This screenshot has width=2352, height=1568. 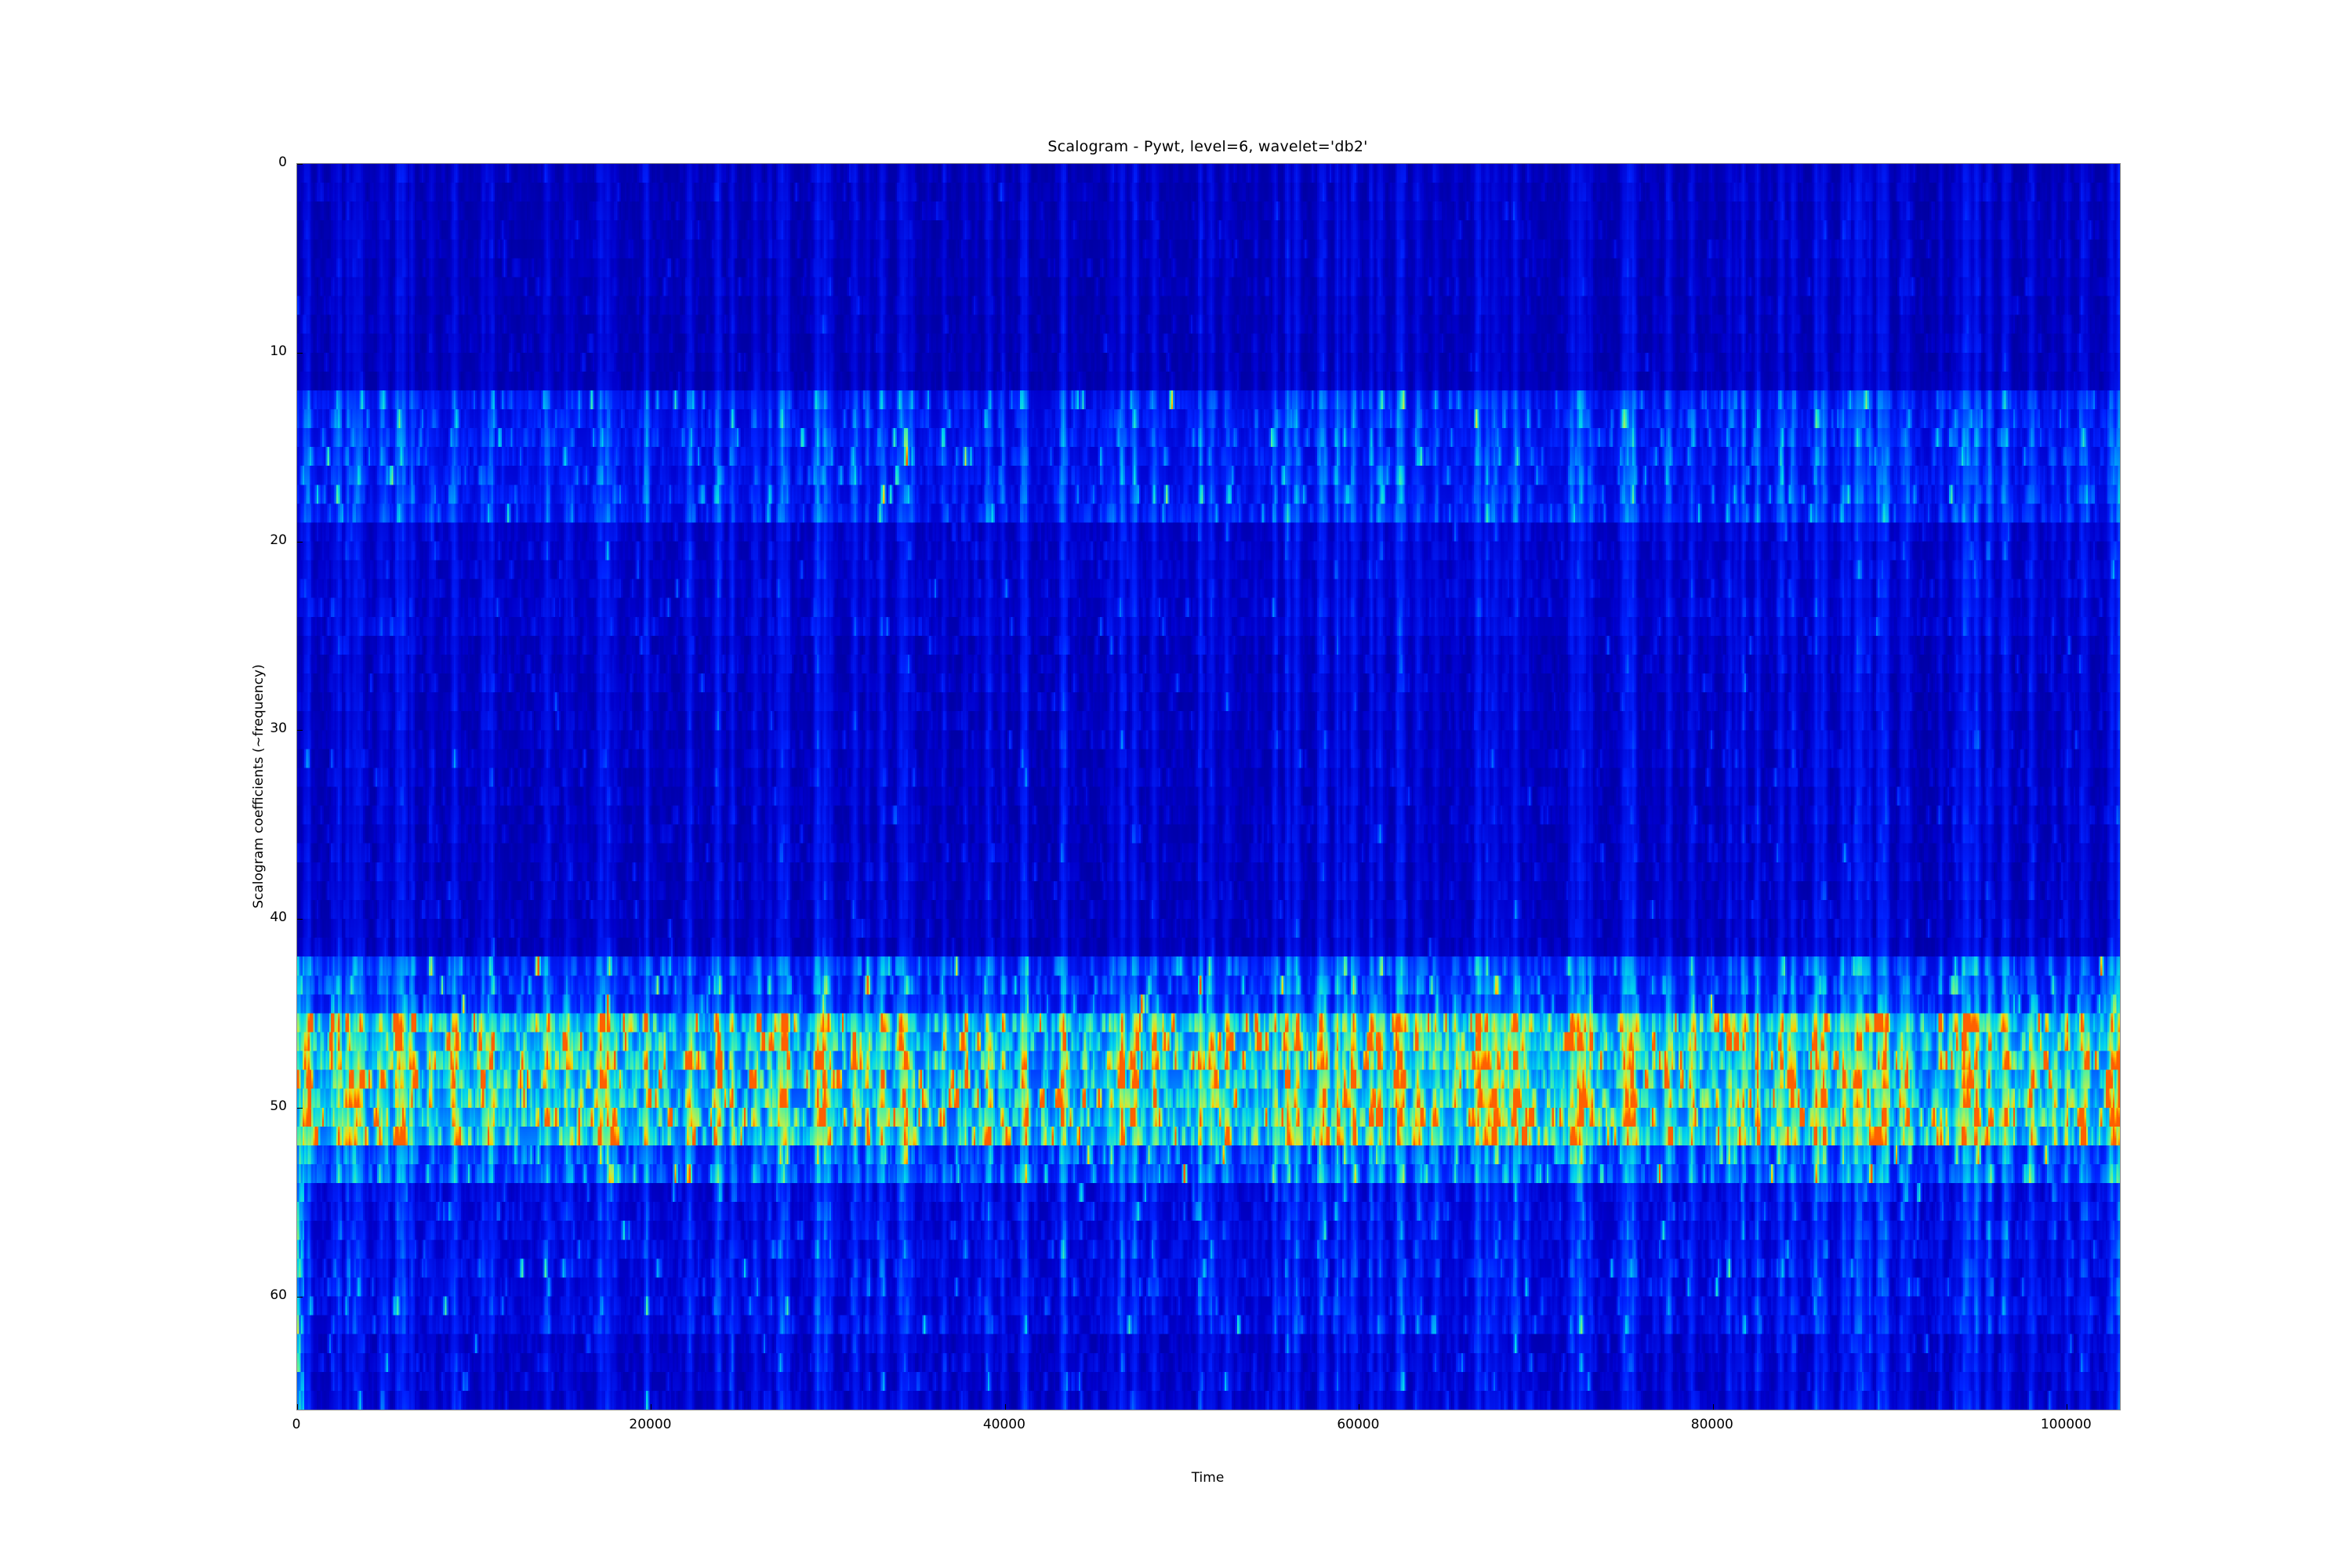 I want to click on y-tick-label: 30, so click(x=278, y=728).